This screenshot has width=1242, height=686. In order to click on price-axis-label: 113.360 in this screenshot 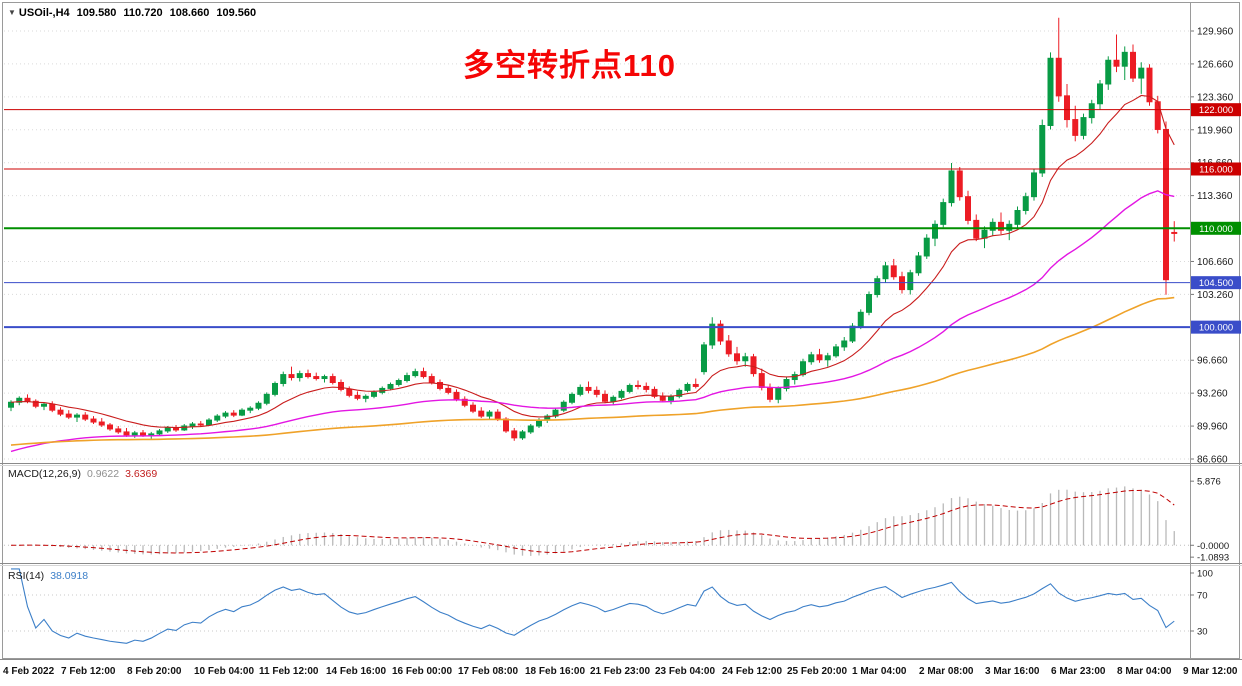, I will do `click(1215, 196)`.